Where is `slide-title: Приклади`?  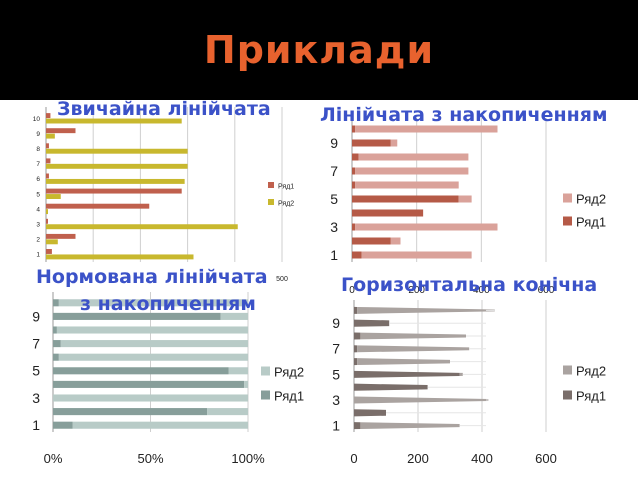
slide-title: Приклади is located at coordinates (319, 50).